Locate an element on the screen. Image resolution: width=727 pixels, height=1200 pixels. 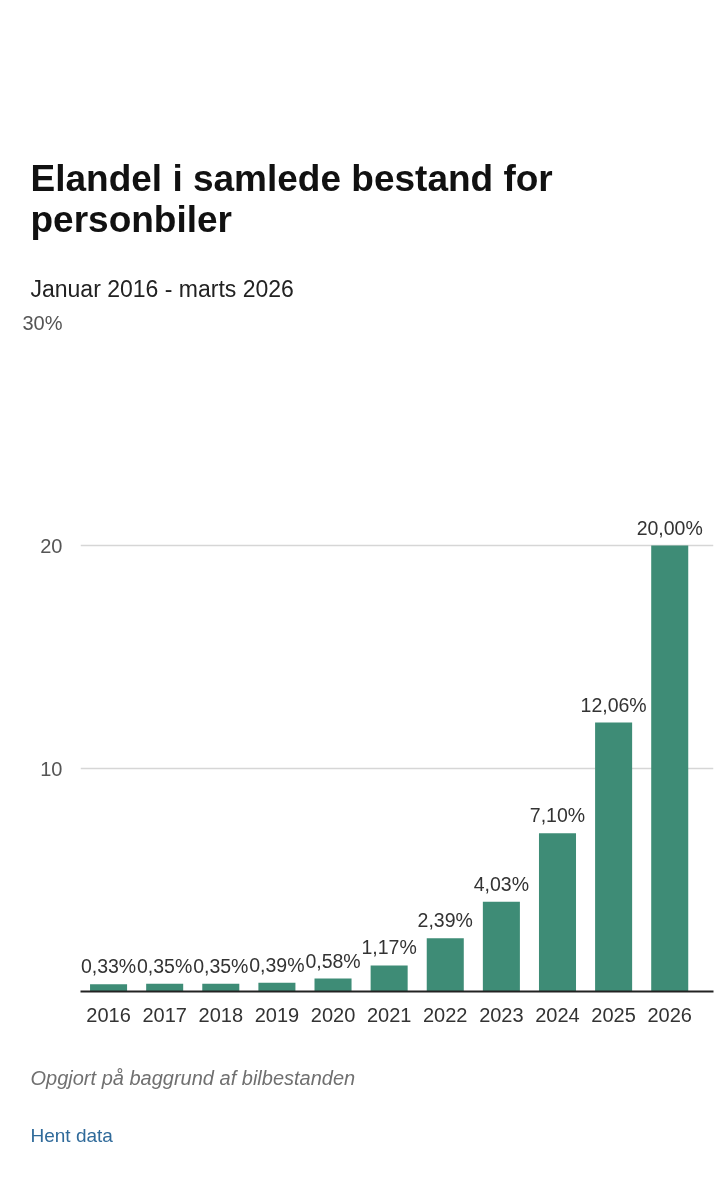
x-tick-label: 2019 is located at coordinates (277, 1014).